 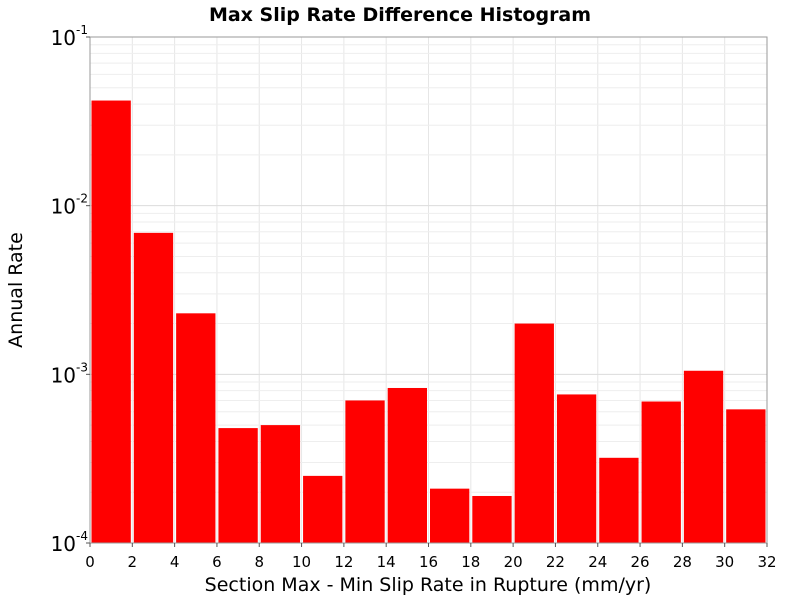 What do you see at coordinates (259, 562) in the screenshot?
I see `x-tick-label: 8` at bounding box center [259, 562].